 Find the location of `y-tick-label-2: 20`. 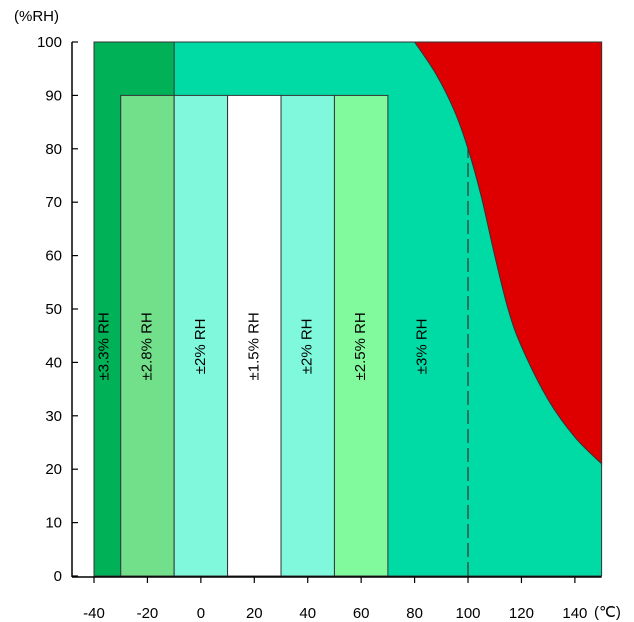

y-tick-label-2: 20 is located at coordinates (53, 469).